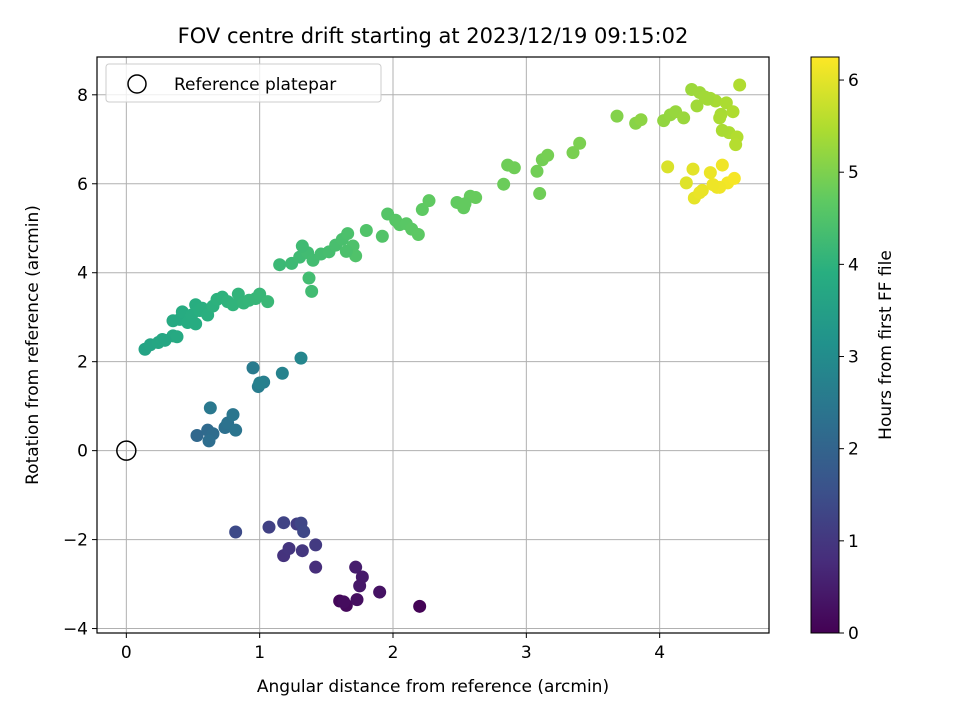  What do you see at coordinates (75, 541) in the screenshot?
I see `y-tick-label: −2` at bounding box center [75, 541].